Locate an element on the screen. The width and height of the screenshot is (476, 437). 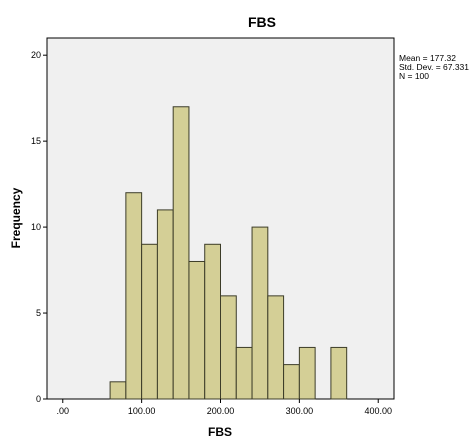
y-axis-label: Frequency is located at coordinates (16, 217).